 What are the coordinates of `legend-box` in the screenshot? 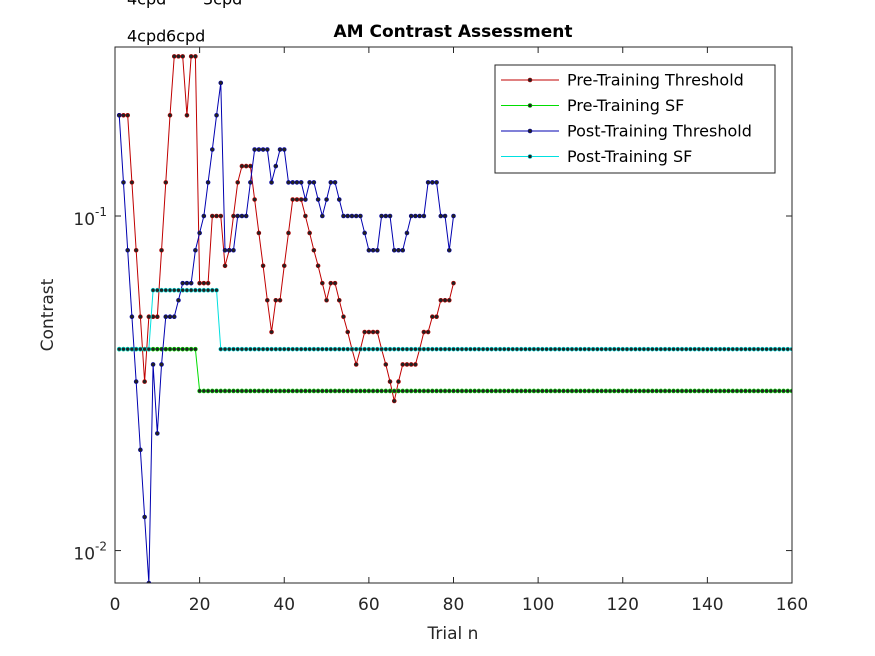 It's located at (635, 119).